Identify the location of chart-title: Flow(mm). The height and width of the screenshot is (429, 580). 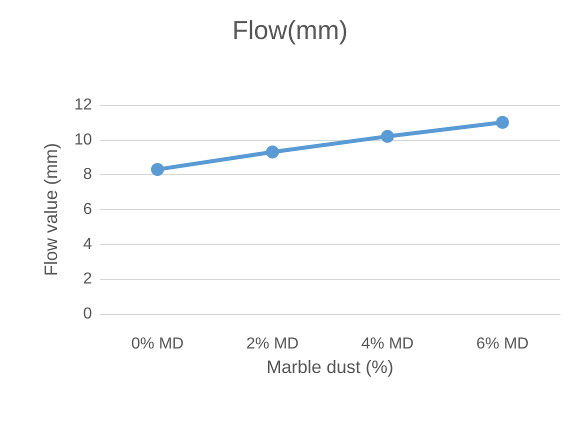
(290, 30).